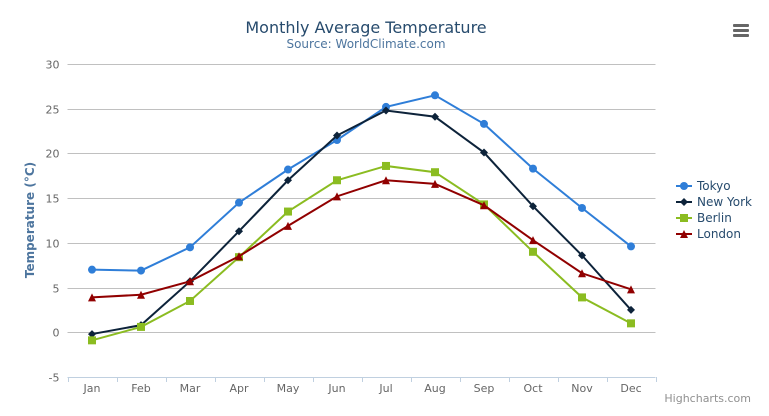 The height and width of the screenshot is (416, 769). I want to click on x-axis: Jan Feb Mar Apr May Jun Jul Aug Sep Oct Nov Dec, so click(362, 386).